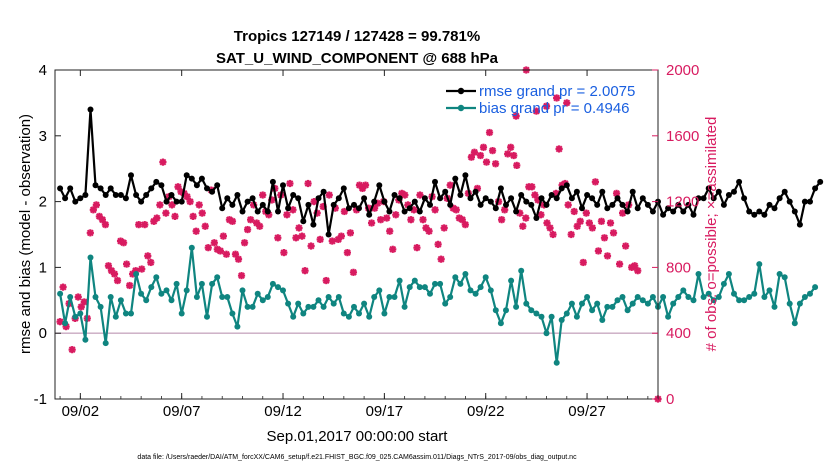  Describe the element at coordinates (461, 91) in the screenshot. I see `legend-rmse-marker` at that location.